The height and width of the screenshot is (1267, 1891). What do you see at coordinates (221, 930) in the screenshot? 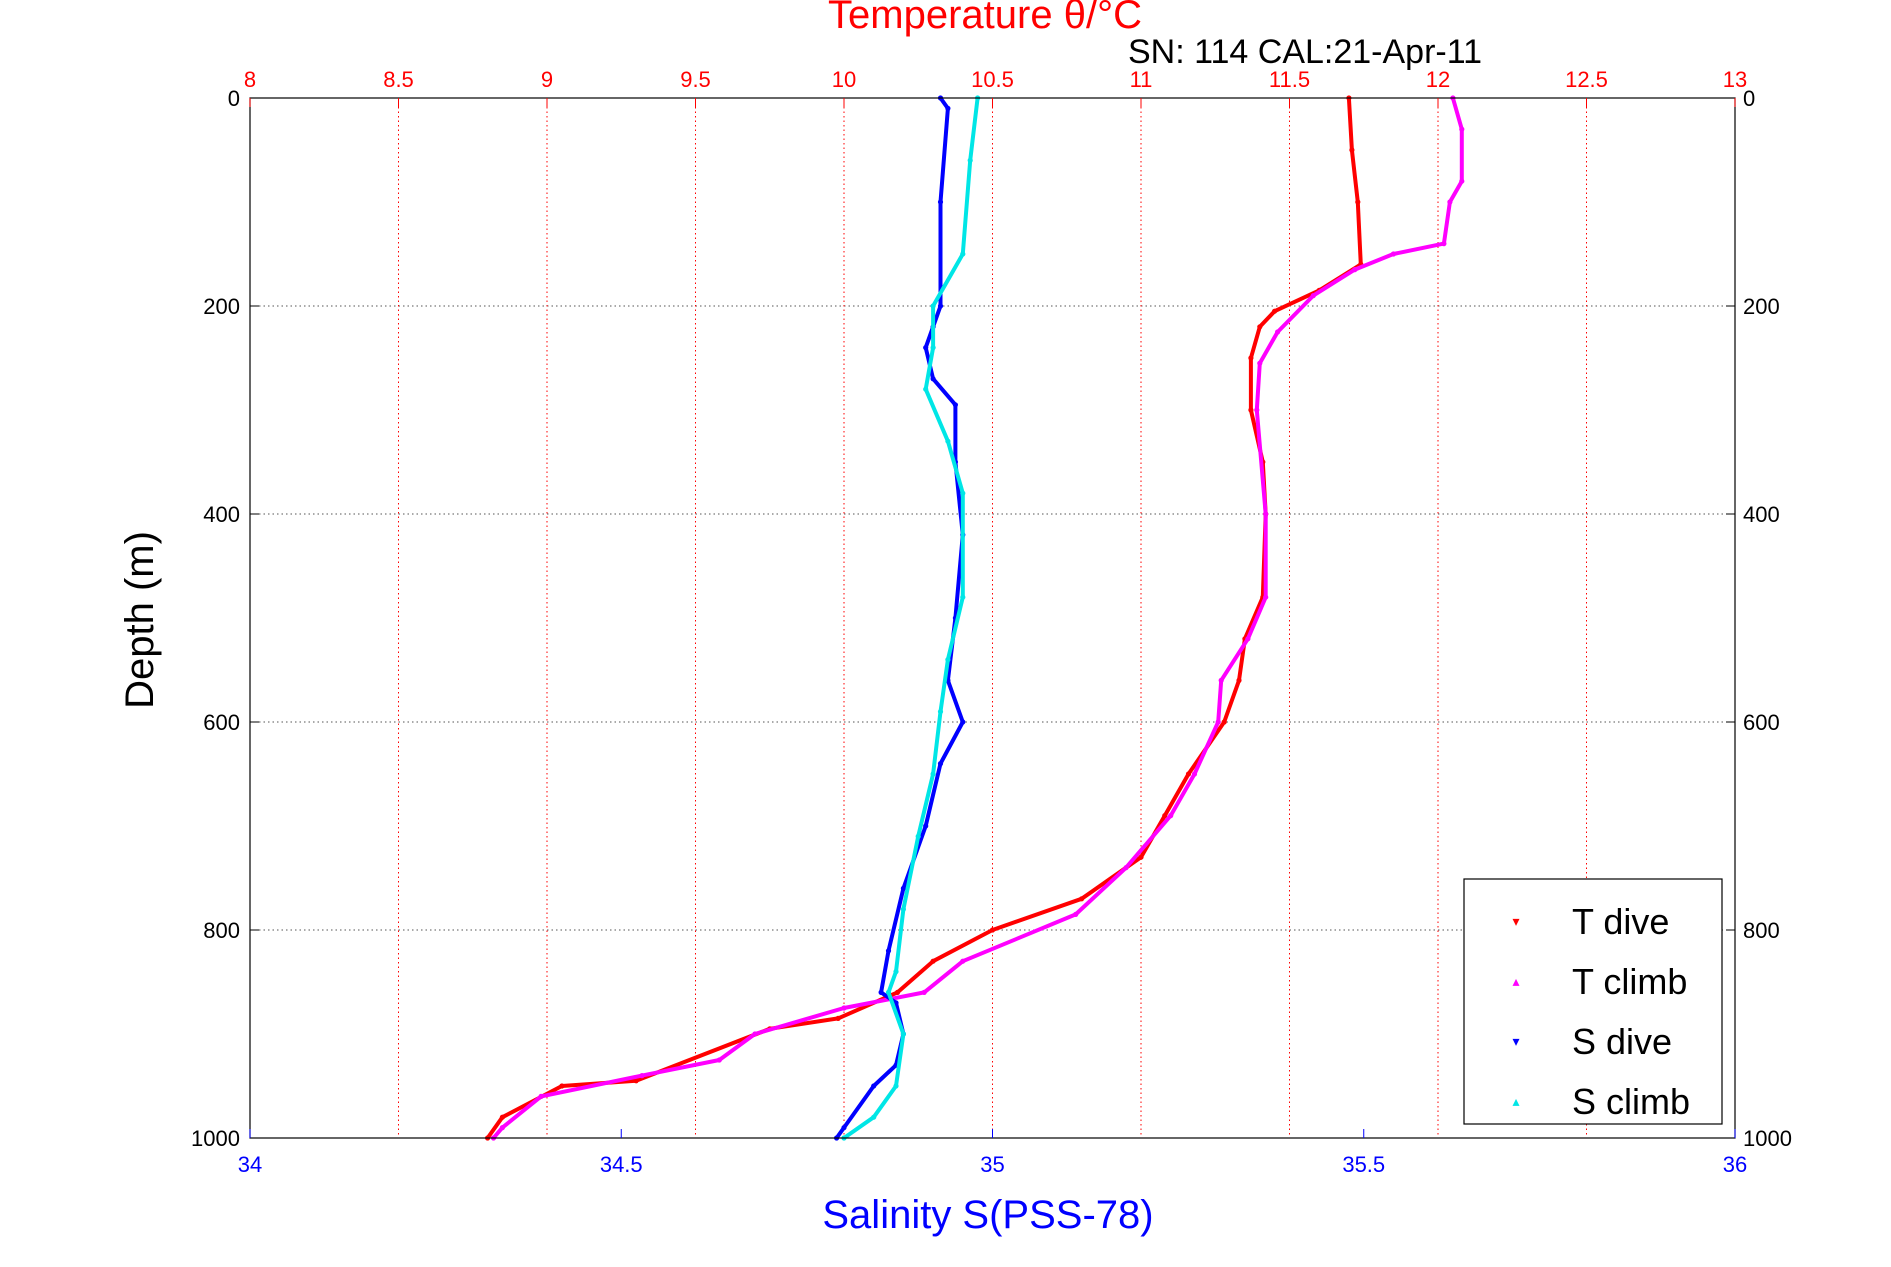
I see `depth-tick-label-left: 800` at bounding box center [221, 930].